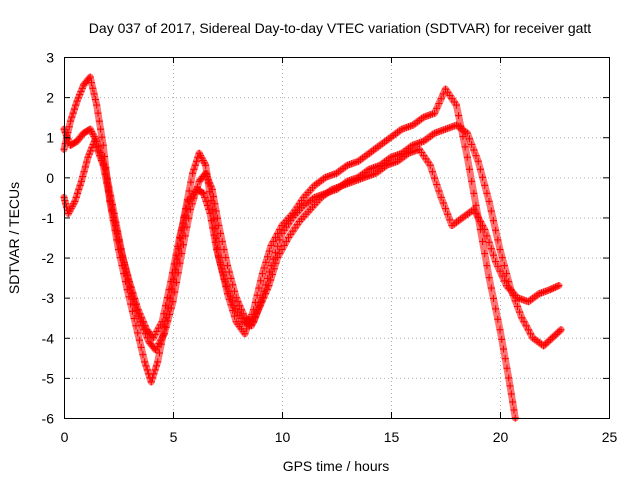 This screenshot has width=640, height=480. I want to click on x-tick-label: 15, so click(392, 437).